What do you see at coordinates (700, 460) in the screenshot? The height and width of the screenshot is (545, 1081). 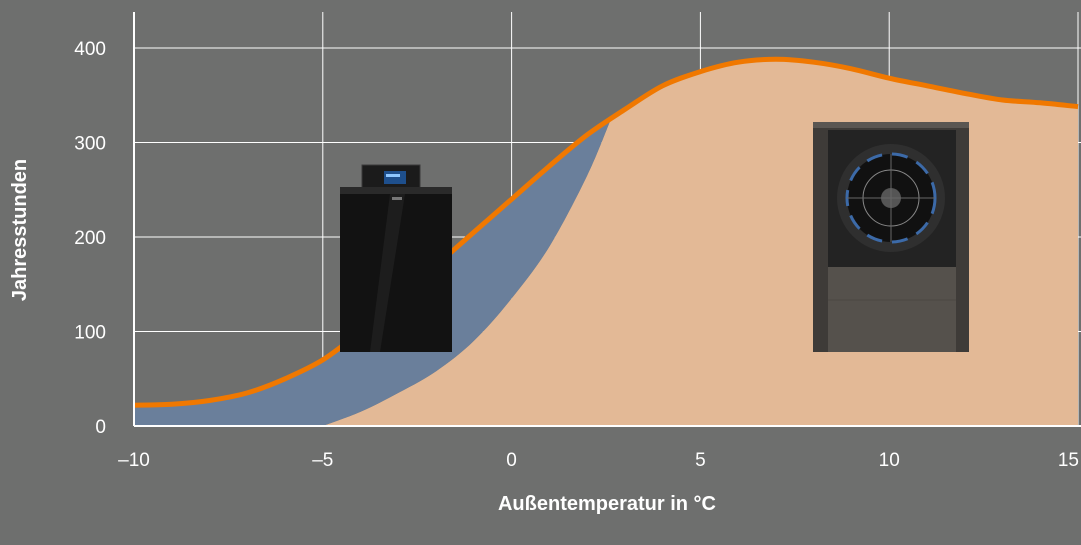 I see `x-tick-label: 5` at bounding box center [700, 460].